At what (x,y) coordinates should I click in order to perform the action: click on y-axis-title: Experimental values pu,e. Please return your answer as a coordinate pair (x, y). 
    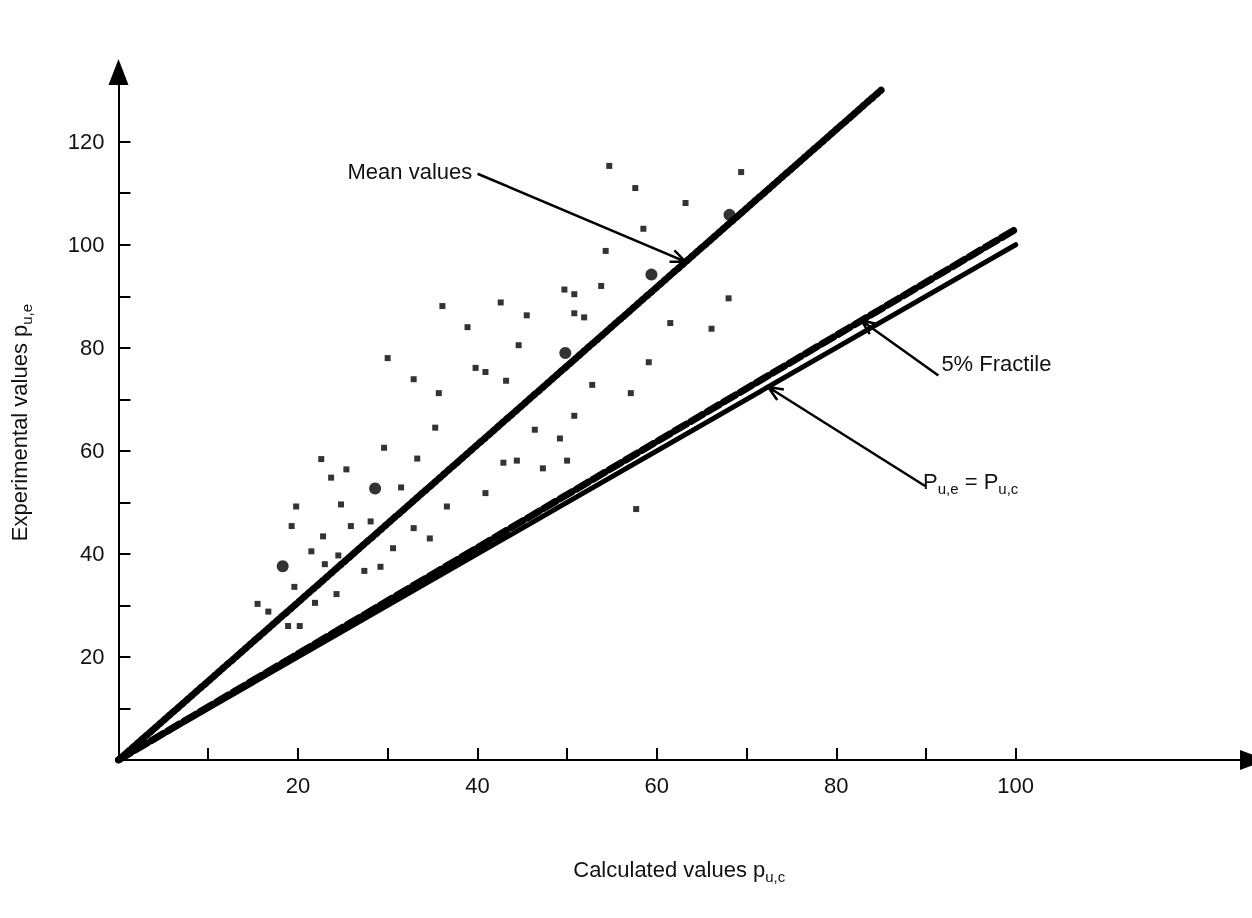
    Looking at the image, I should click on (20, 422).